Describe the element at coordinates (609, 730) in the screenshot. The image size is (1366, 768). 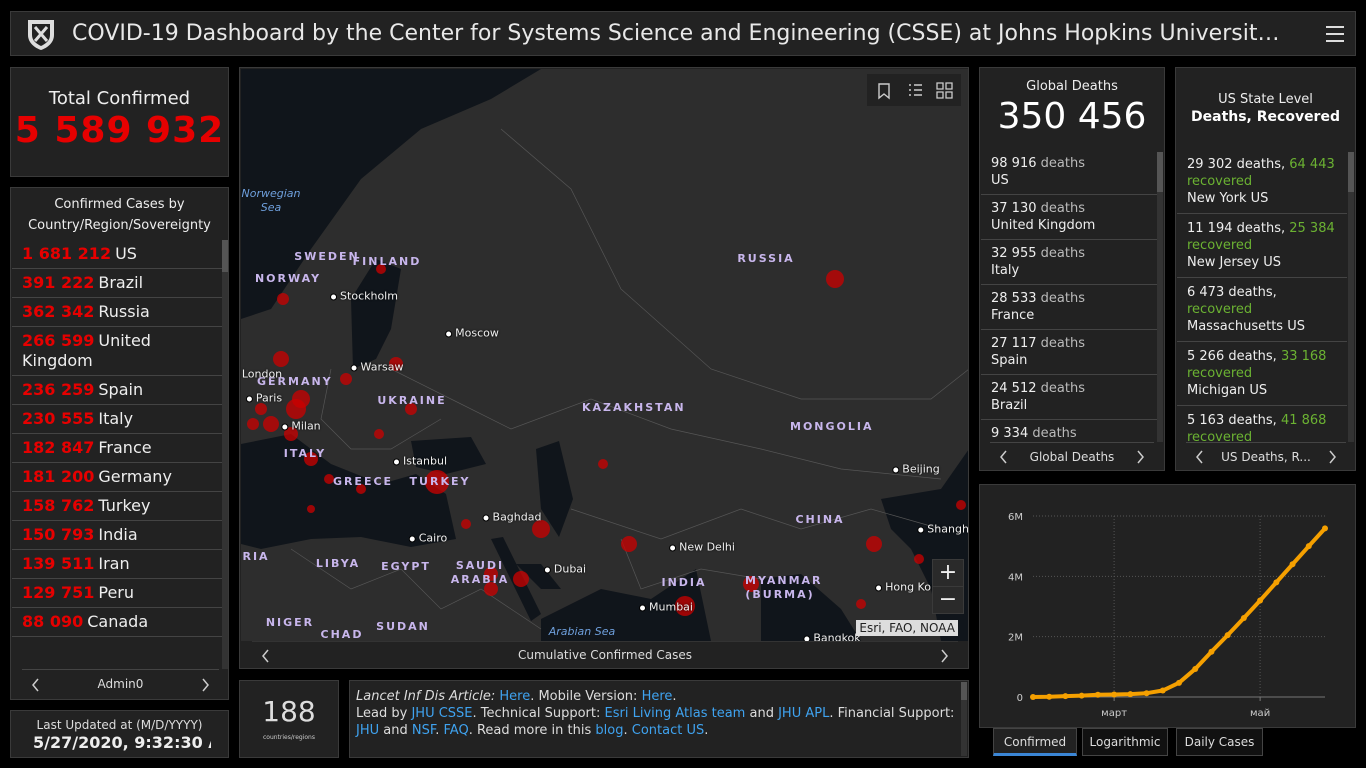
I see `info-link: blog` at that location.